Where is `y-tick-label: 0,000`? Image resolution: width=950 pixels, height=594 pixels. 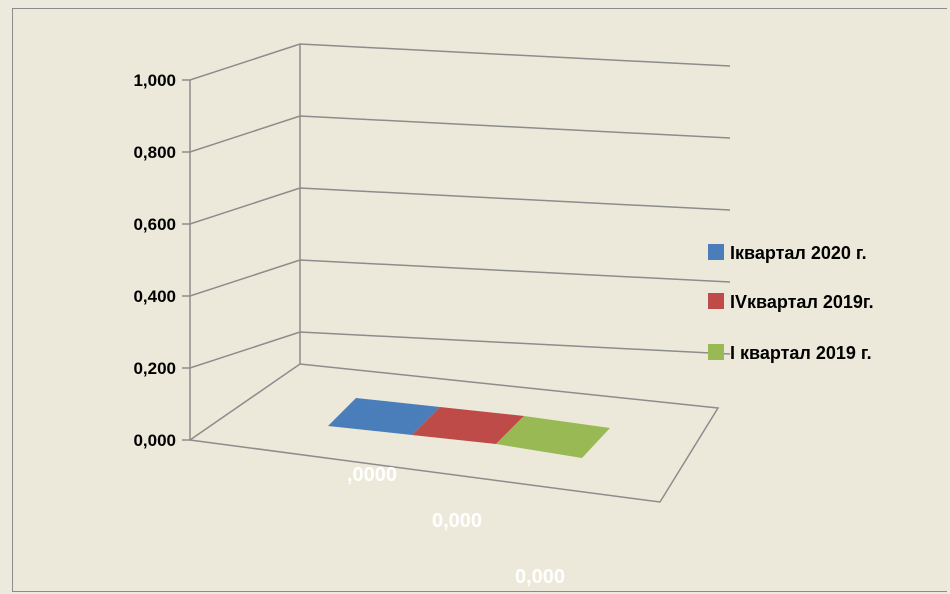 y-tick-label: 0,000 is located at coordinates (154, 440).